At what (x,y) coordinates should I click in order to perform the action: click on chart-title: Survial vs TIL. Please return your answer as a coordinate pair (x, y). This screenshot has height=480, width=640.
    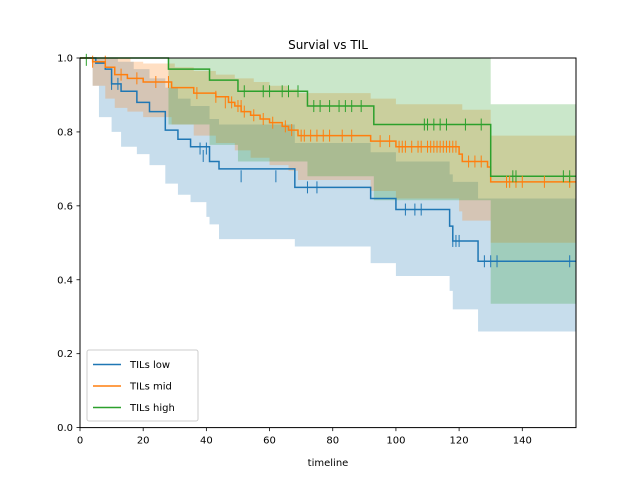
    Looking at the image, I should click on (328, 45).